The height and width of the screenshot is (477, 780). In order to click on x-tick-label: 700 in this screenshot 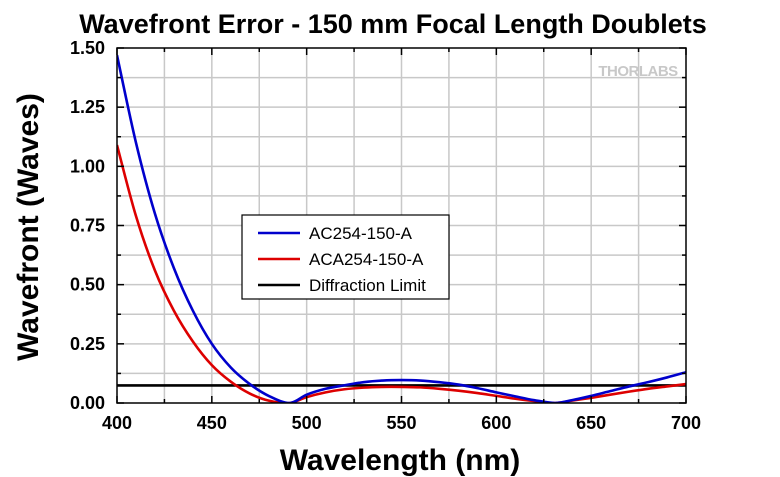, I will do `click(686, 423)`.